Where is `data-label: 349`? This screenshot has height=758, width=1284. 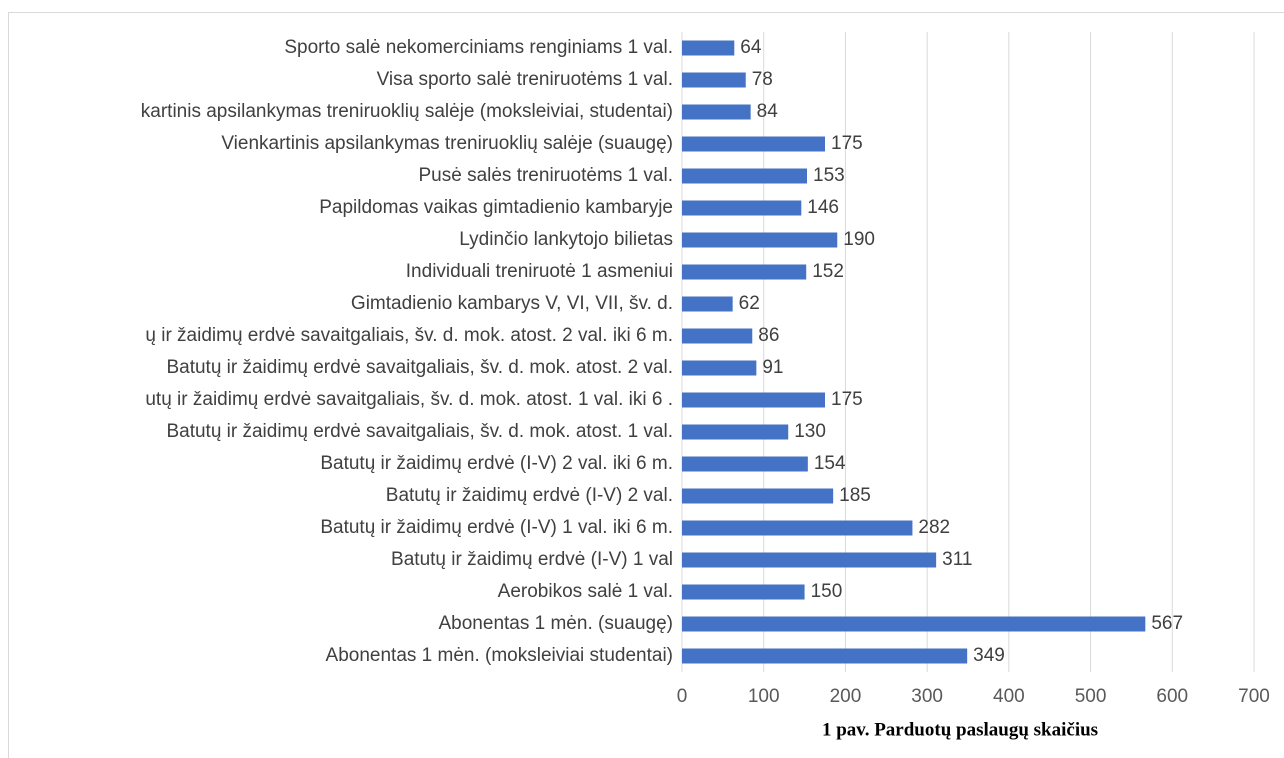
data-label: 349 is located at coordinates (989, 655).